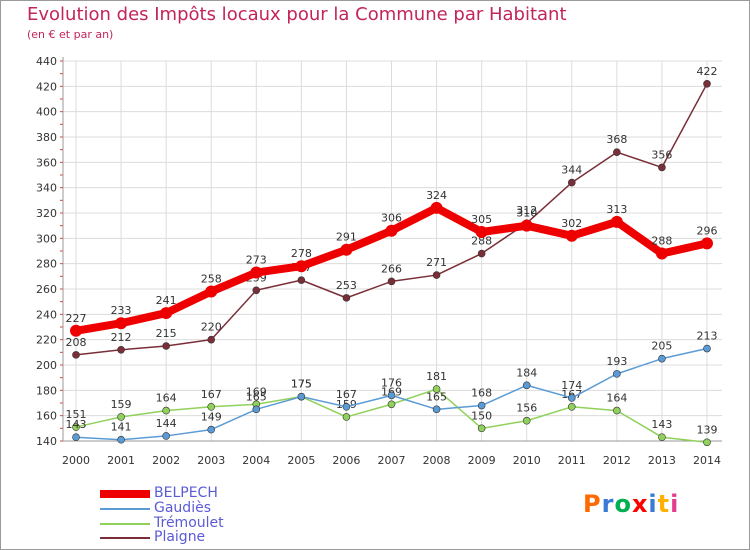  I want to click on x-tick-label: 2002, so click(166, 460).